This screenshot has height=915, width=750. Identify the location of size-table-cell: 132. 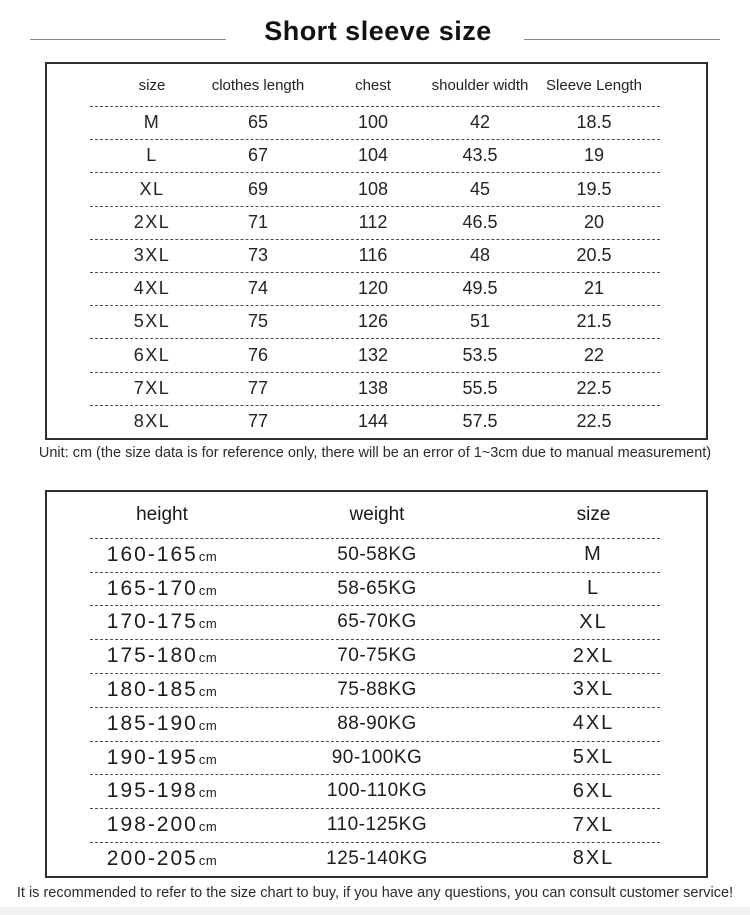
(373, 354).